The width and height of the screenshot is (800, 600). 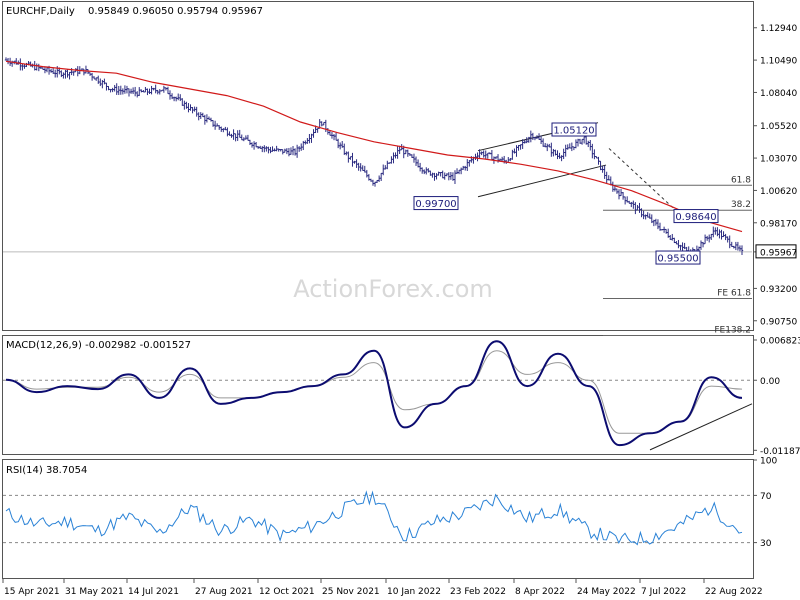 What do you see at coordinates (741, 205) in the screenshot?
I see `fib-level-label: 38.2` at bounding box center [741, 205].